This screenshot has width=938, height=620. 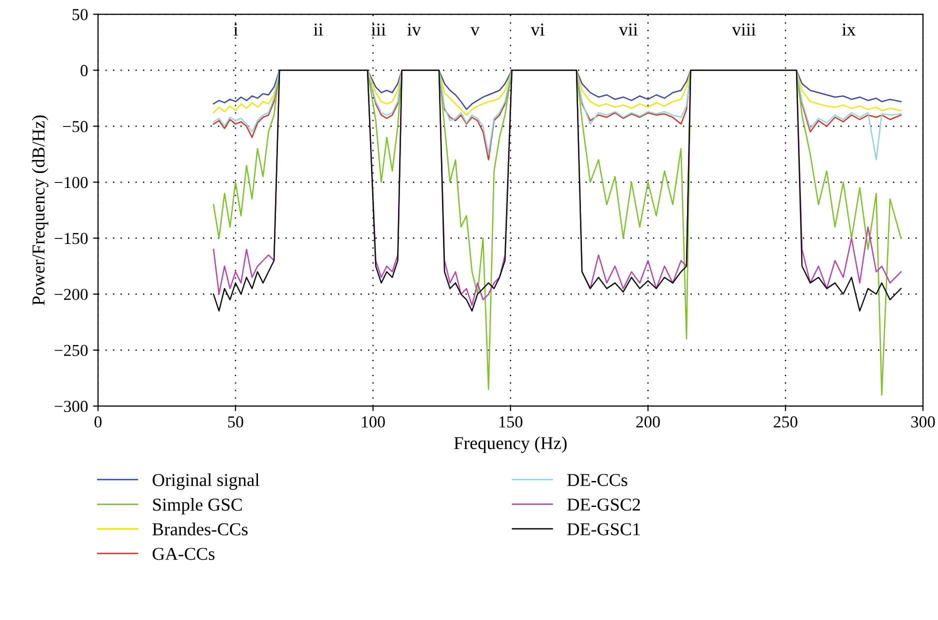 I want to click on legend-label: Simple GSC, so click(x=197, y=506).